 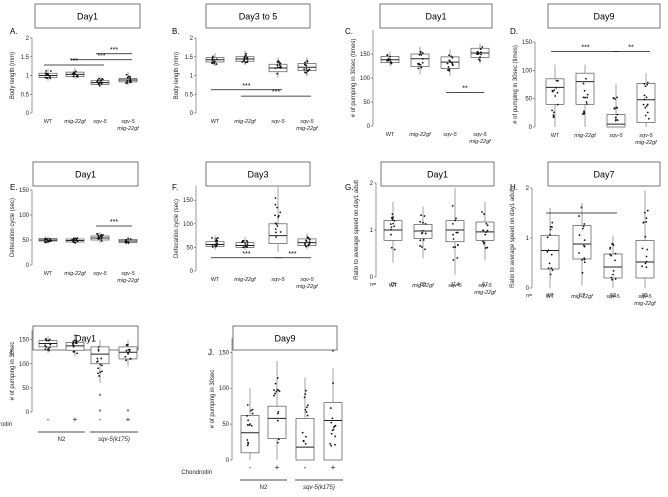 I want to click on y-tick-label: 2, so click(x=192, y=39).